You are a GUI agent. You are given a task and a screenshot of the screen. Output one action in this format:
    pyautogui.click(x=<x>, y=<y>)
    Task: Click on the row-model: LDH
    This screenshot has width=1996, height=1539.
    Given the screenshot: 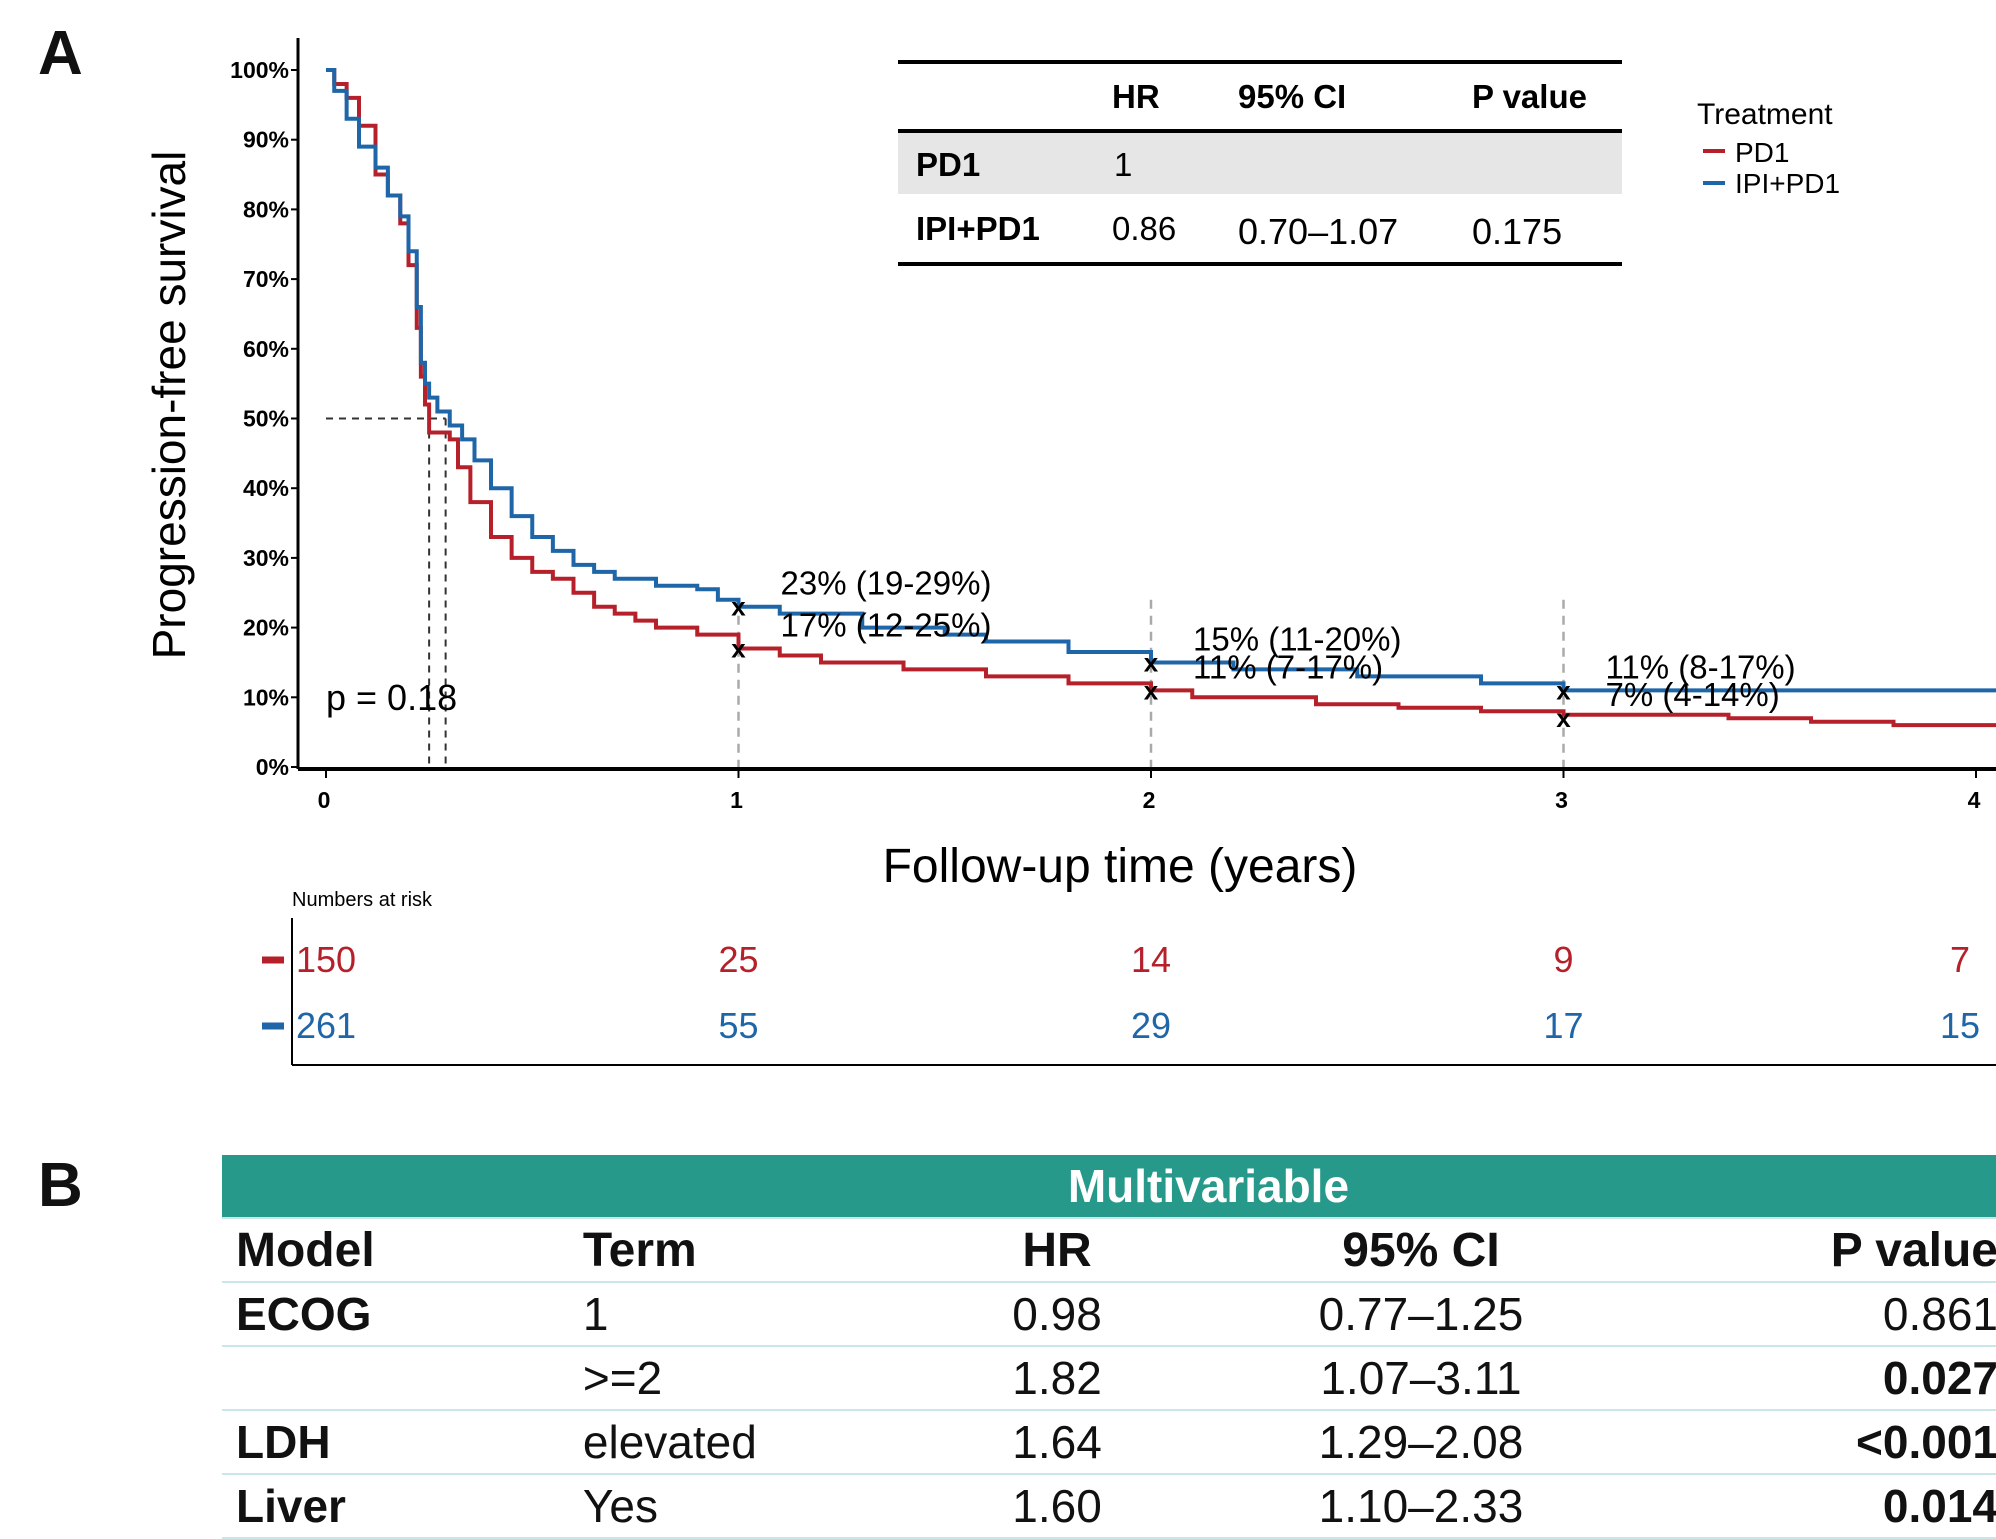 What is the action you would take?
    pyautogui.click(x=395, y=1442)
    